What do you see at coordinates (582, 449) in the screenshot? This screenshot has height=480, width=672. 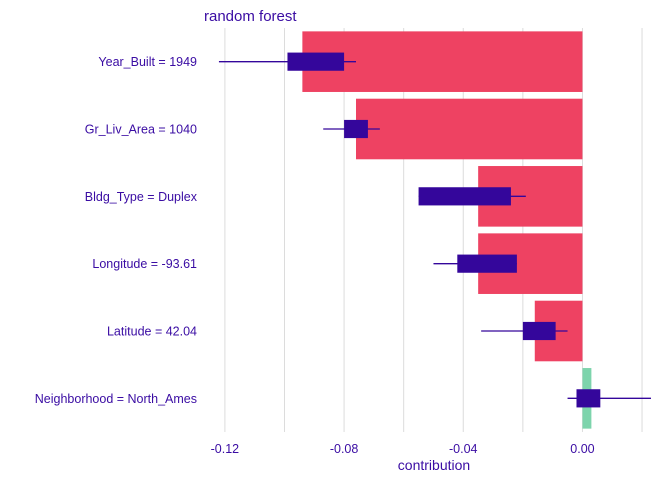 I see `x-tick-label: 0.00` at bounding box center [582, 449].